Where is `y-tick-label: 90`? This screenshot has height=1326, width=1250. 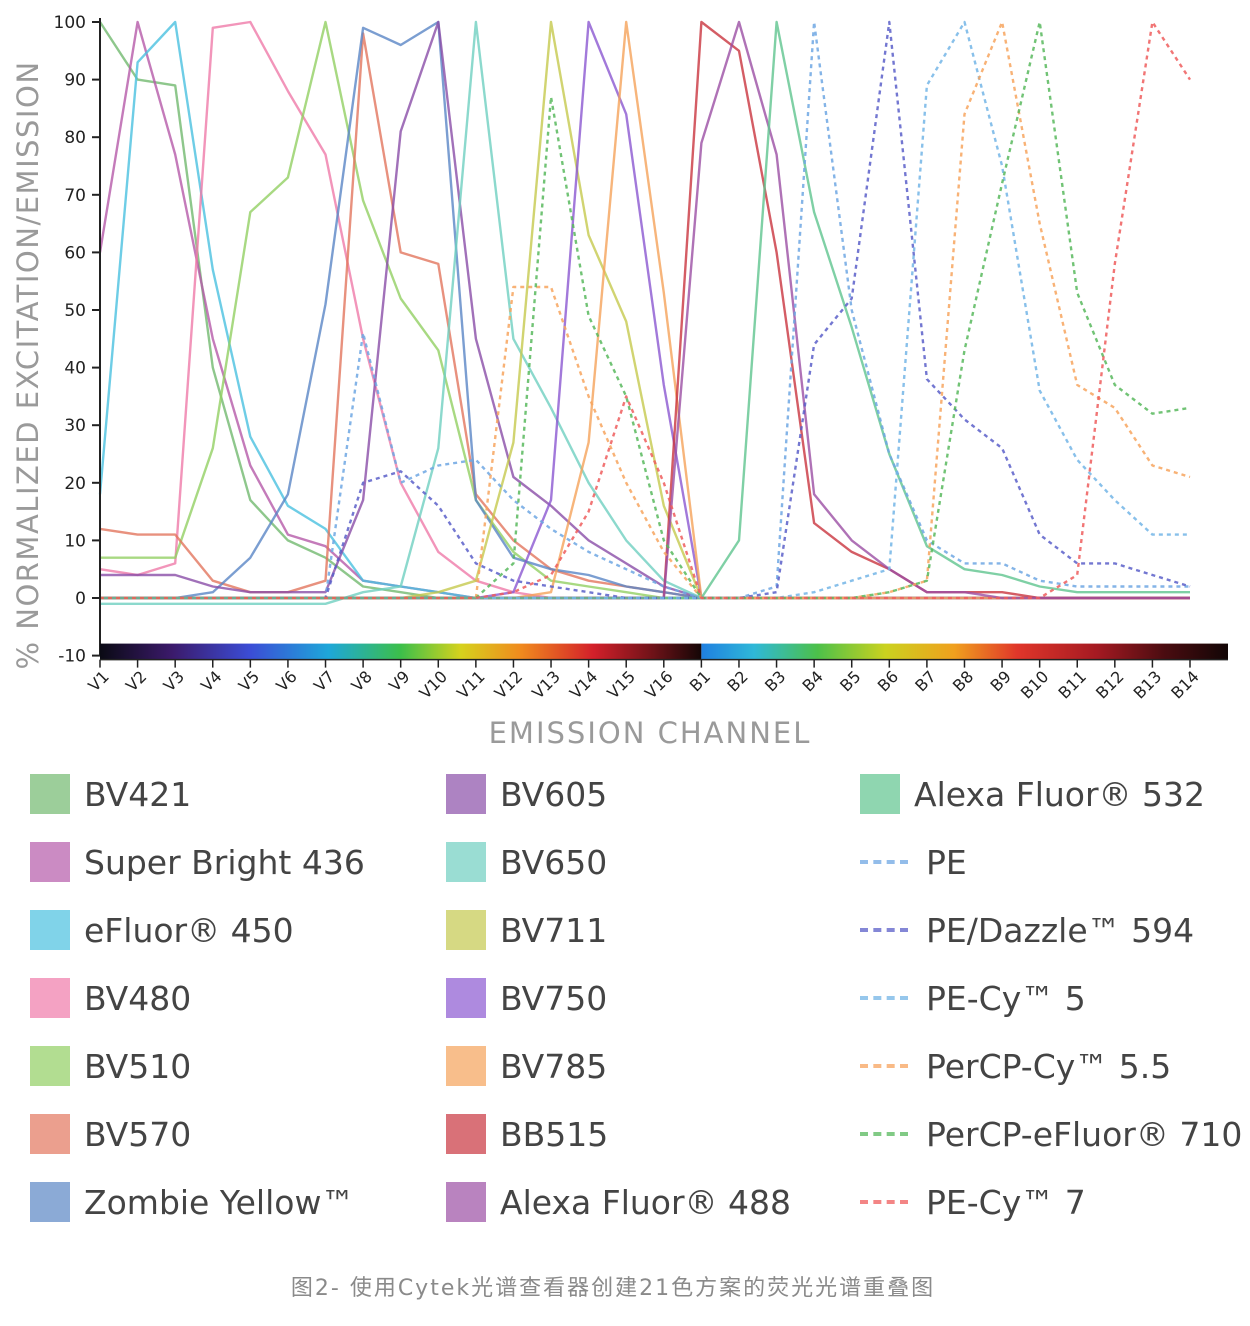
y-tick-label: 90 is located at coordinates (75, 81).